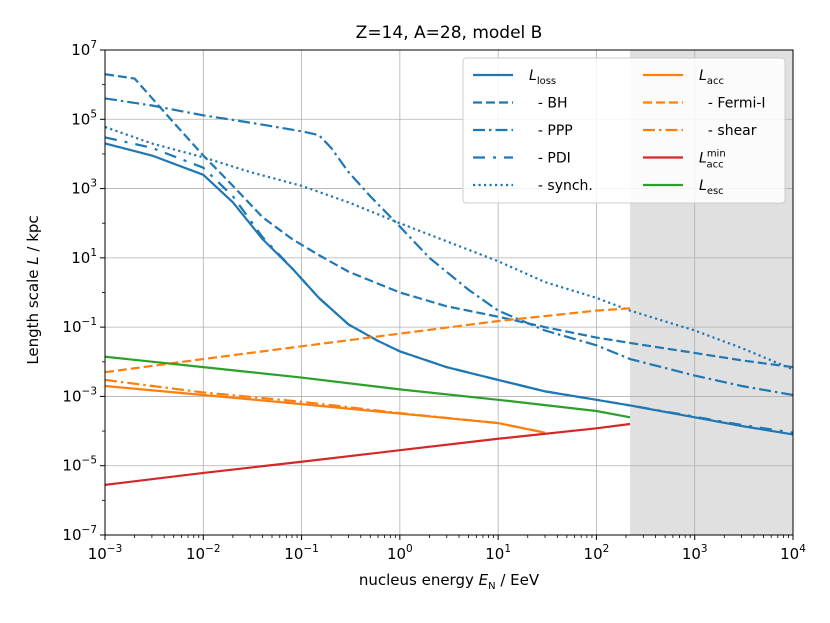 This screenshot has height=623, width=830. Describe the element at coordinates (79, 395) in the screenshot. I see `y-tick-label: 10⁻³` at that location.